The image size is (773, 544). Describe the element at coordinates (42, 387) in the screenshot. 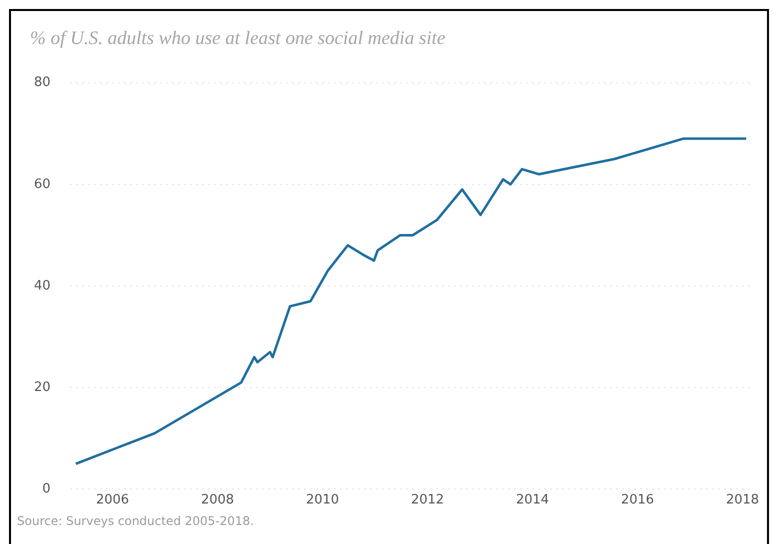

I see `y-tick-label: 20` at that location.